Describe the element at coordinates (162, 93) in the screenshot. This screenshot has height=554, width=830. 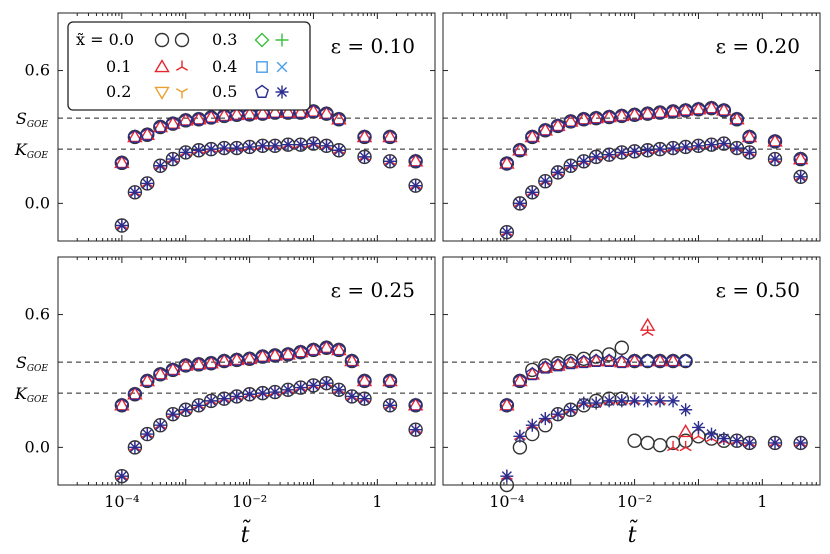
I see `legend-marker-0.2-a` at that location.